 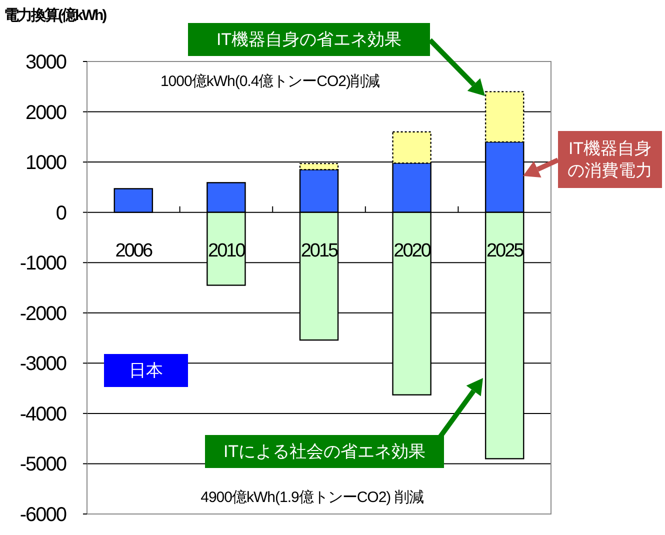 I want to click on annotation: 1000億kWh(0.4億トンーCO2)削減, so click(x=270, y=81).